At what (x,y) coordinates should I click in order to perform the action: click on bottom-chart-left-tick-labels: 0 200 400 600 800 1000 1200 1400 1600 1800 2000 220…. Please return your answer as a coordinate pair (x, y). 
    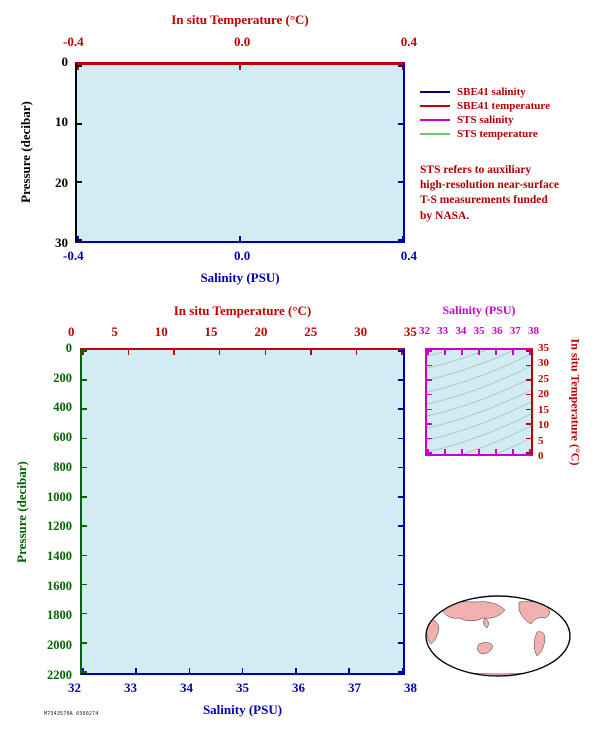
    Looking at the image, I should click on (50, 511).